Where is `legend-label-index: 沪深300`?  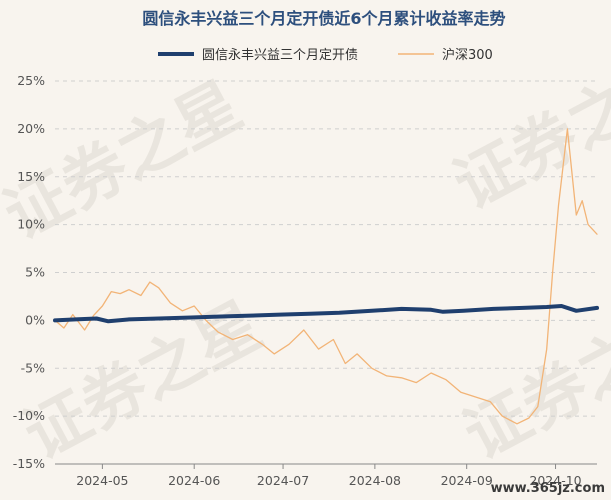
legend-label-index: 沪深300 is located at coordinates (467, 55).